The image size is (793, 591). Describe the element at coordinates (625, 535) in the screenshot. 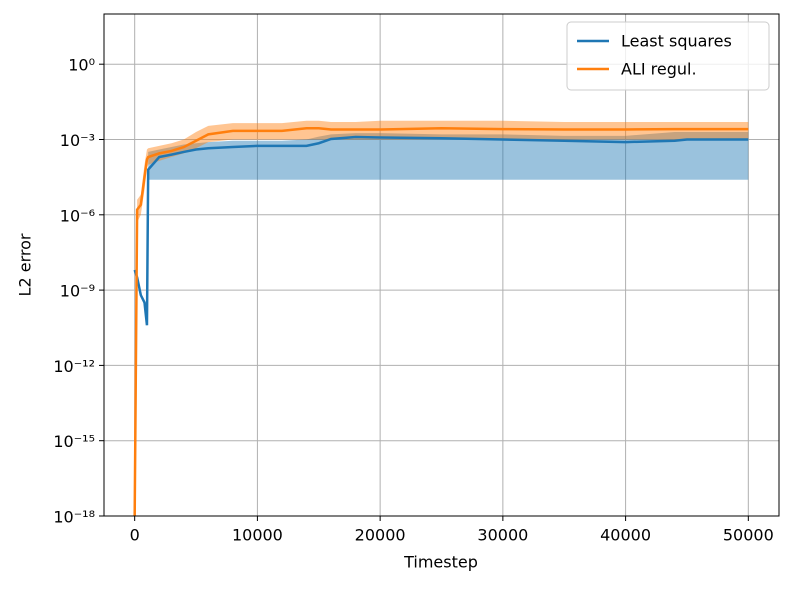

I see `x-tick-label: 40000` at that location.